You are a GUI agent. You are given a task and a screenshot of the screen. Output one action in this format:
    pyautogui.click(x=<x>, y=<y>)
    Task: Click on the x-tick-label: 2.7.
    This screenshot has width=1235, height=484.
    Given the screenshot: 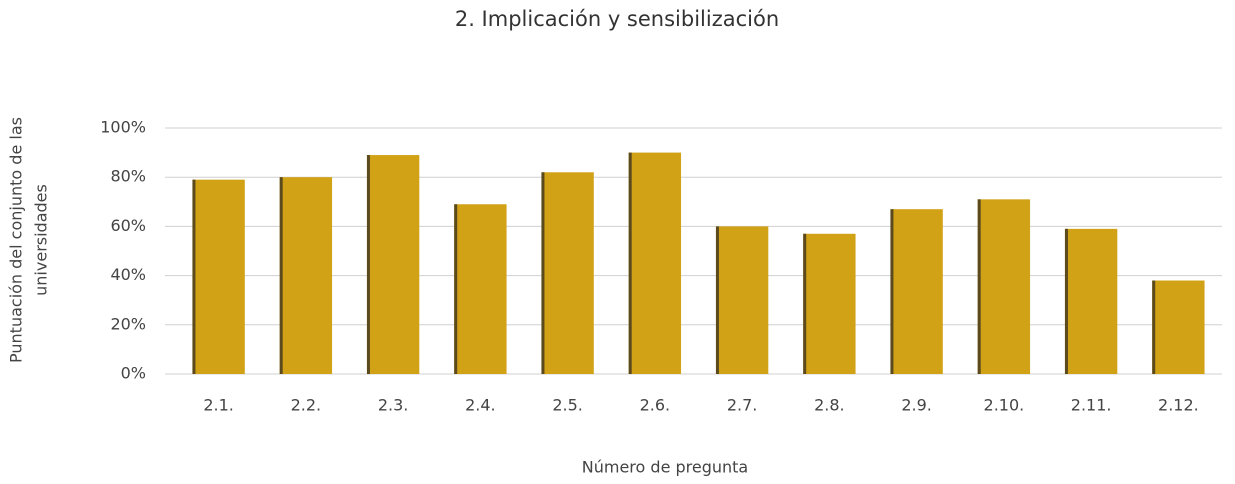 What is the action you would take?
    pyautogui.click(x=742, y=405)
    